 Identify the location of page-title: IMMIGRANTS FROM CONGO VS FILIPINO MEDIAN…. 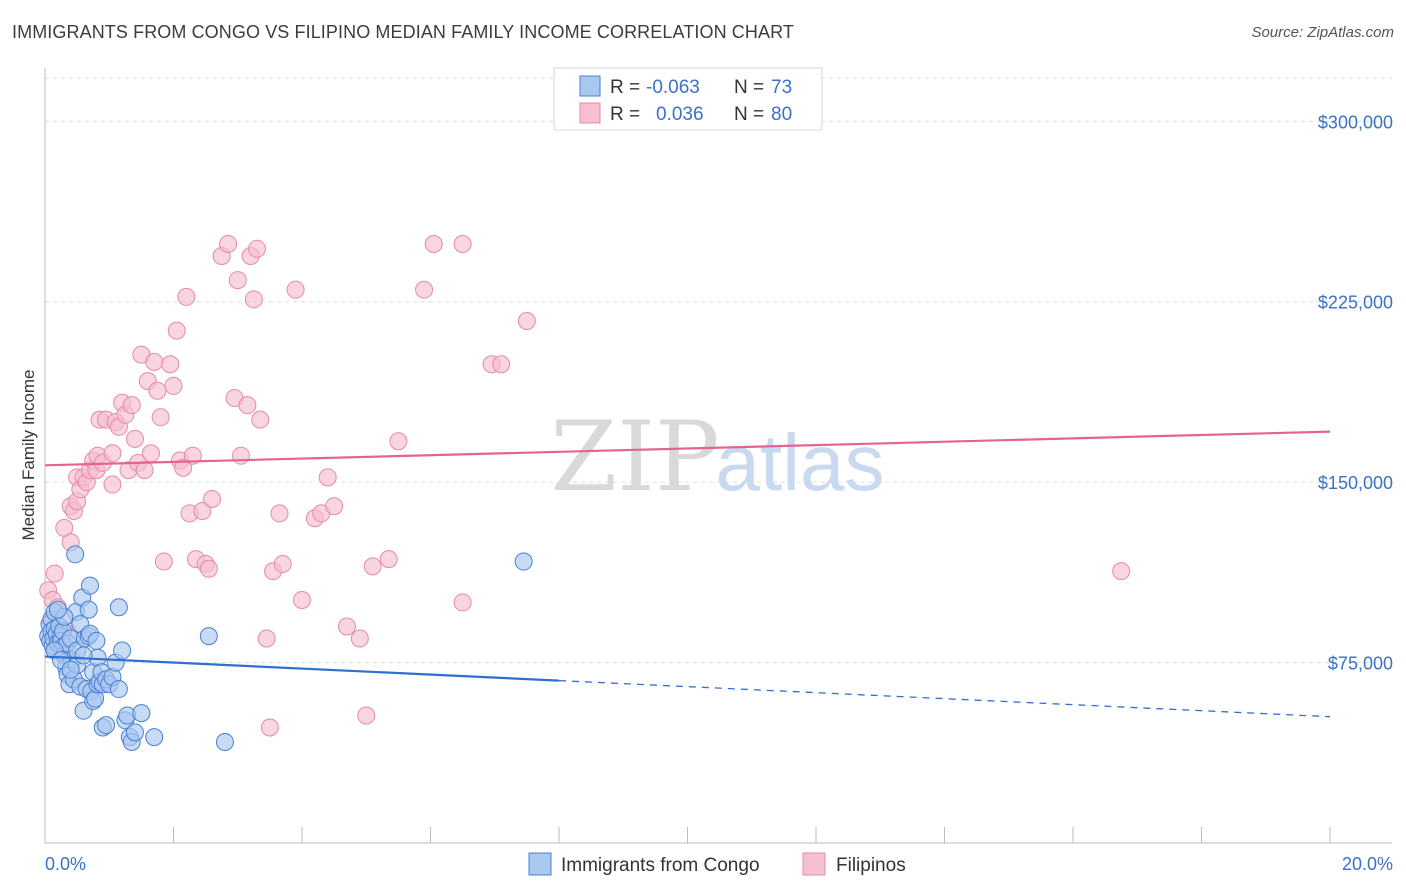
(403, 32).